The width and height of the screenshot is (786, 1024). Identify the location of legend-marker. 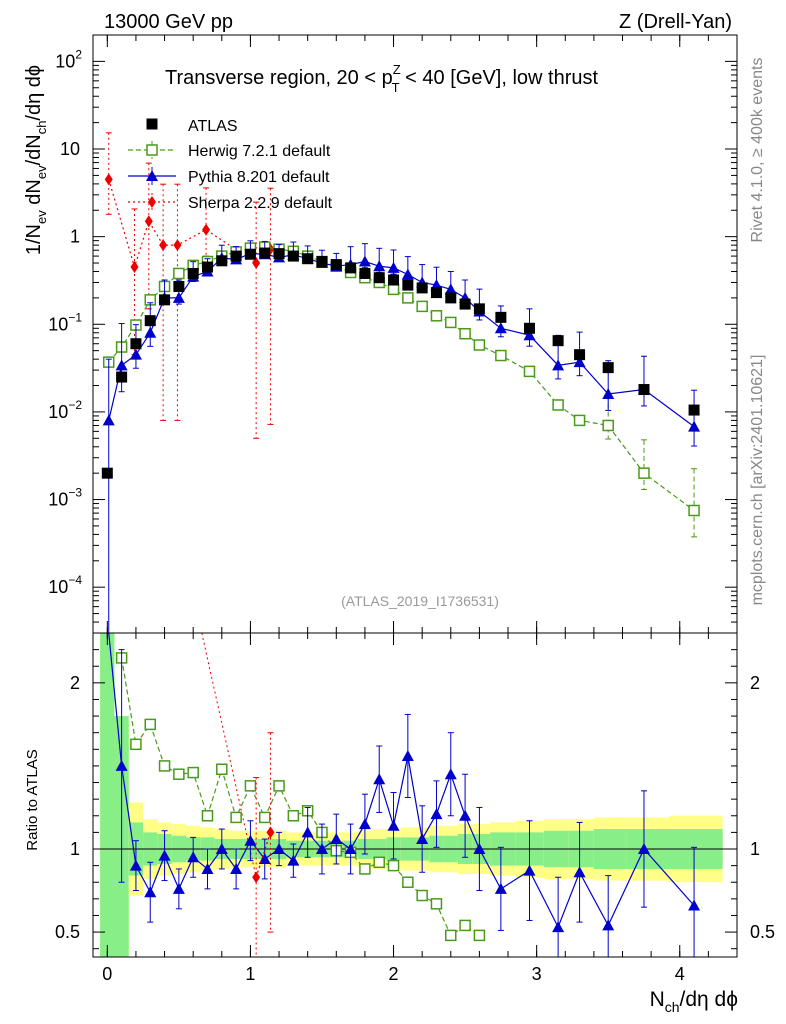
(152, 150).